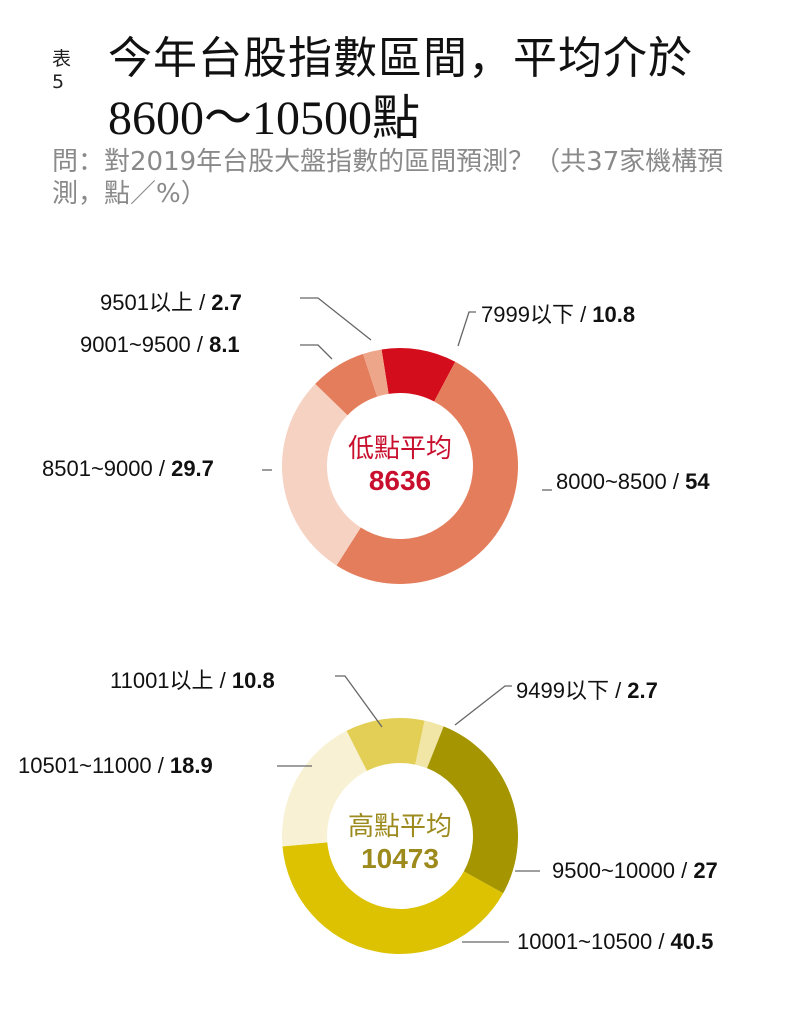  What do you see at coordinates (400, 858) in the screenshot?
I see `high-center-value: 10473` at bounding box center [400, 858].